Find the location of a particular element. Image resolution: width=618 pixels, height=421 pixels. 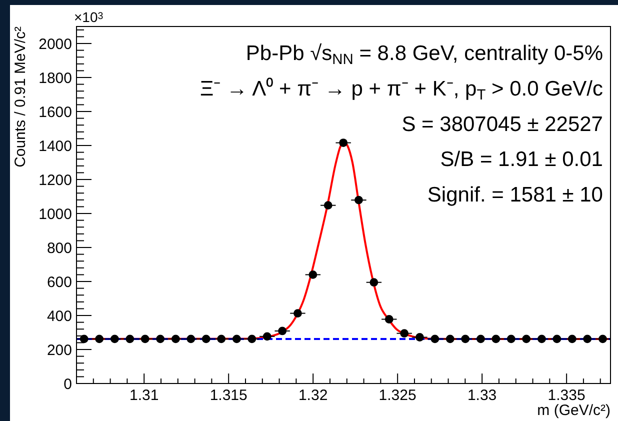

annotation: Ξ⁻ → Λ⁰ + π⁻ → p + π⁻ + K⁻, p$_{T}$ > 0.0 GeV/c is located at coordinates (401, 90).